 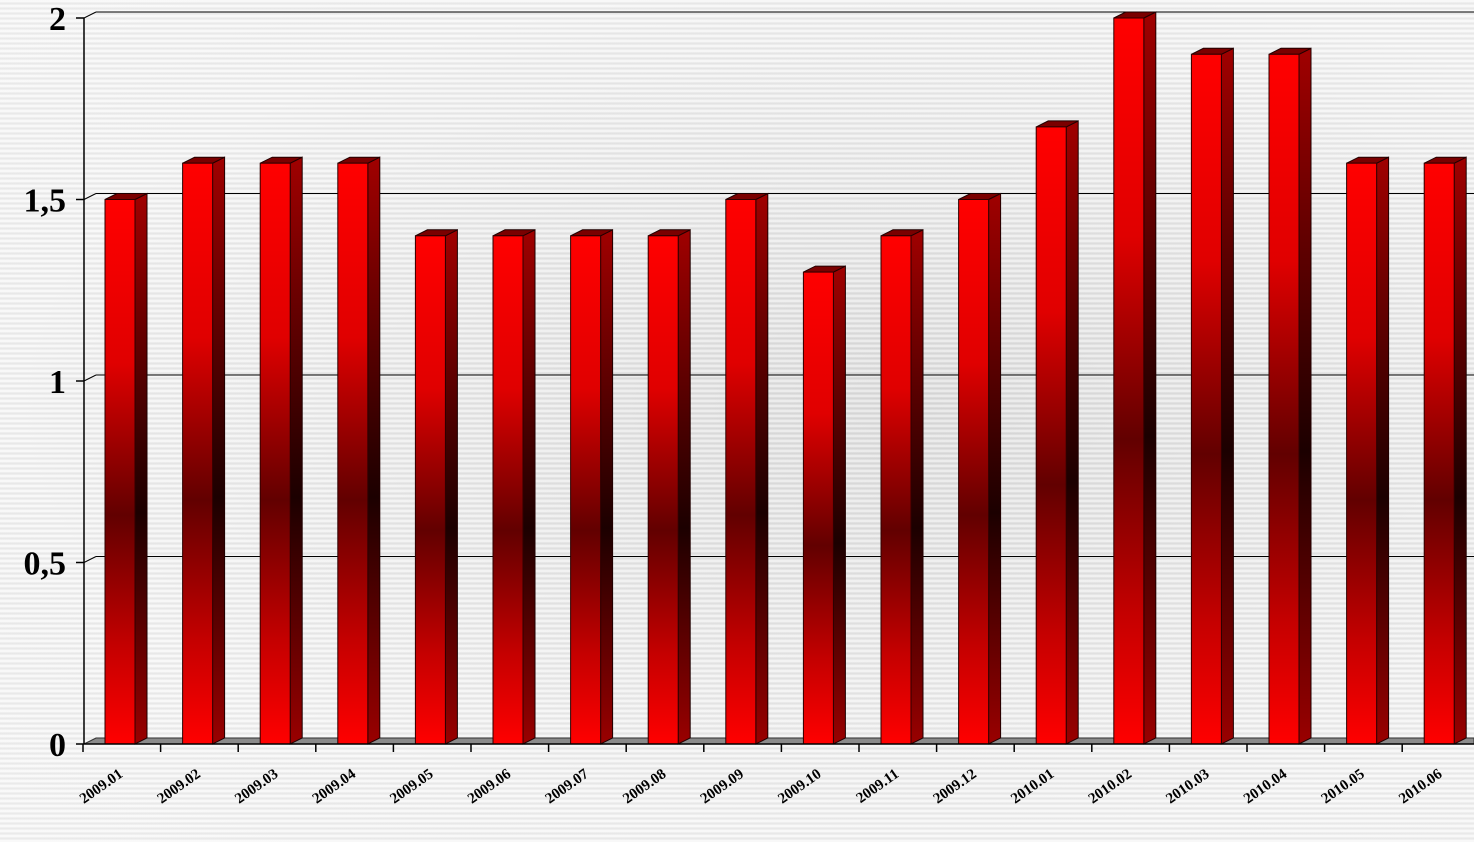 I want to click on y-tick-label: 0,5, so click(x=45, y=564).